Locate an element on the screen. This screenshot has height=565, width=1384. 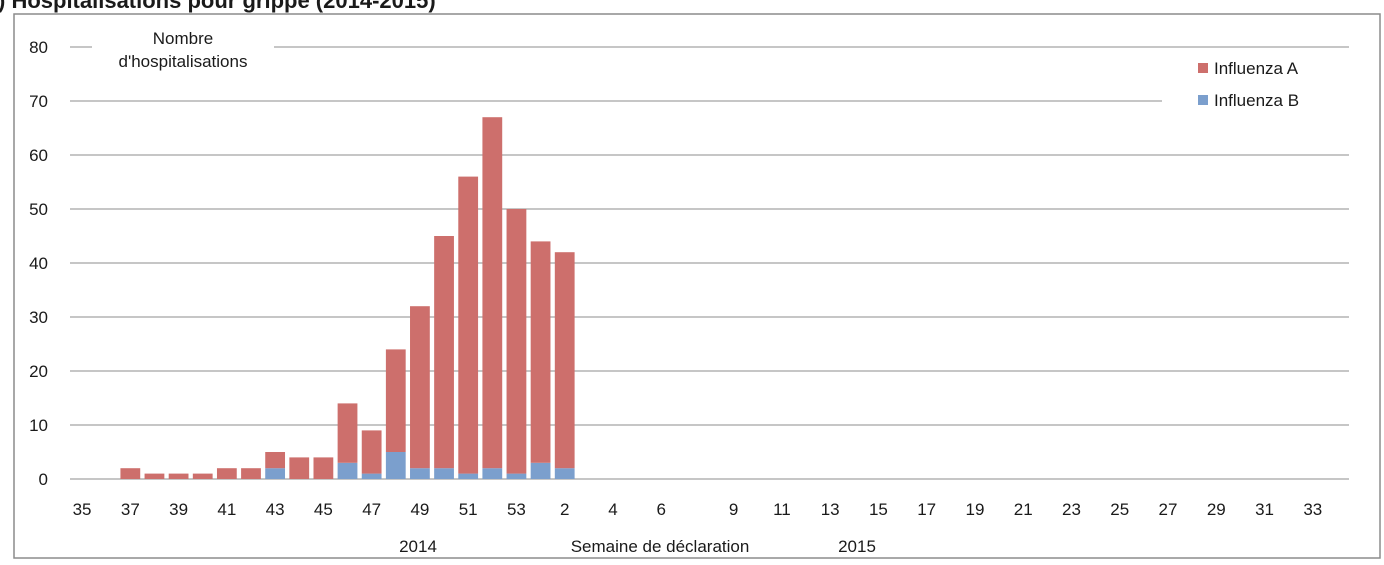
ylabel-line-2: d'hospitalisations is located at coordinates (183, 61).